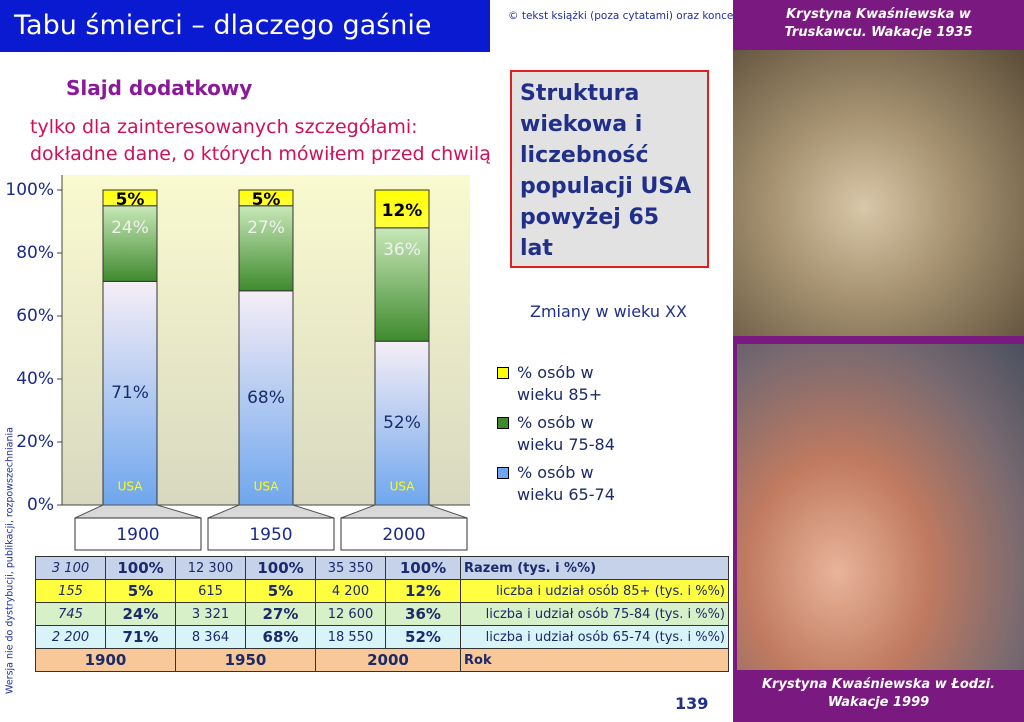  What do you see at coordinates (594, 614) in the screenshot?
I see `table-cell: liczba i udział osób 75-84 (tys. i %%)` at bounding box center [594, 614].